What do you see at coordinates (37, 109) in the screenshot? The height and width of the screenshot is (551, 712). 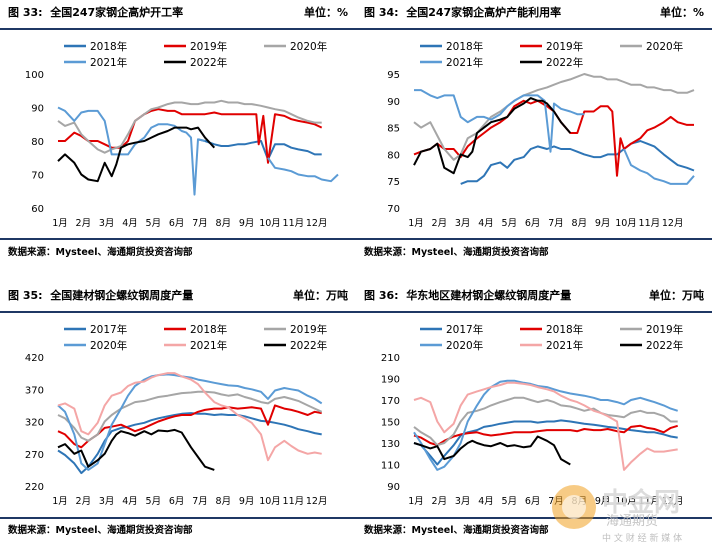 I see `y-tick-label: 90` at bounding box center [37, 109].